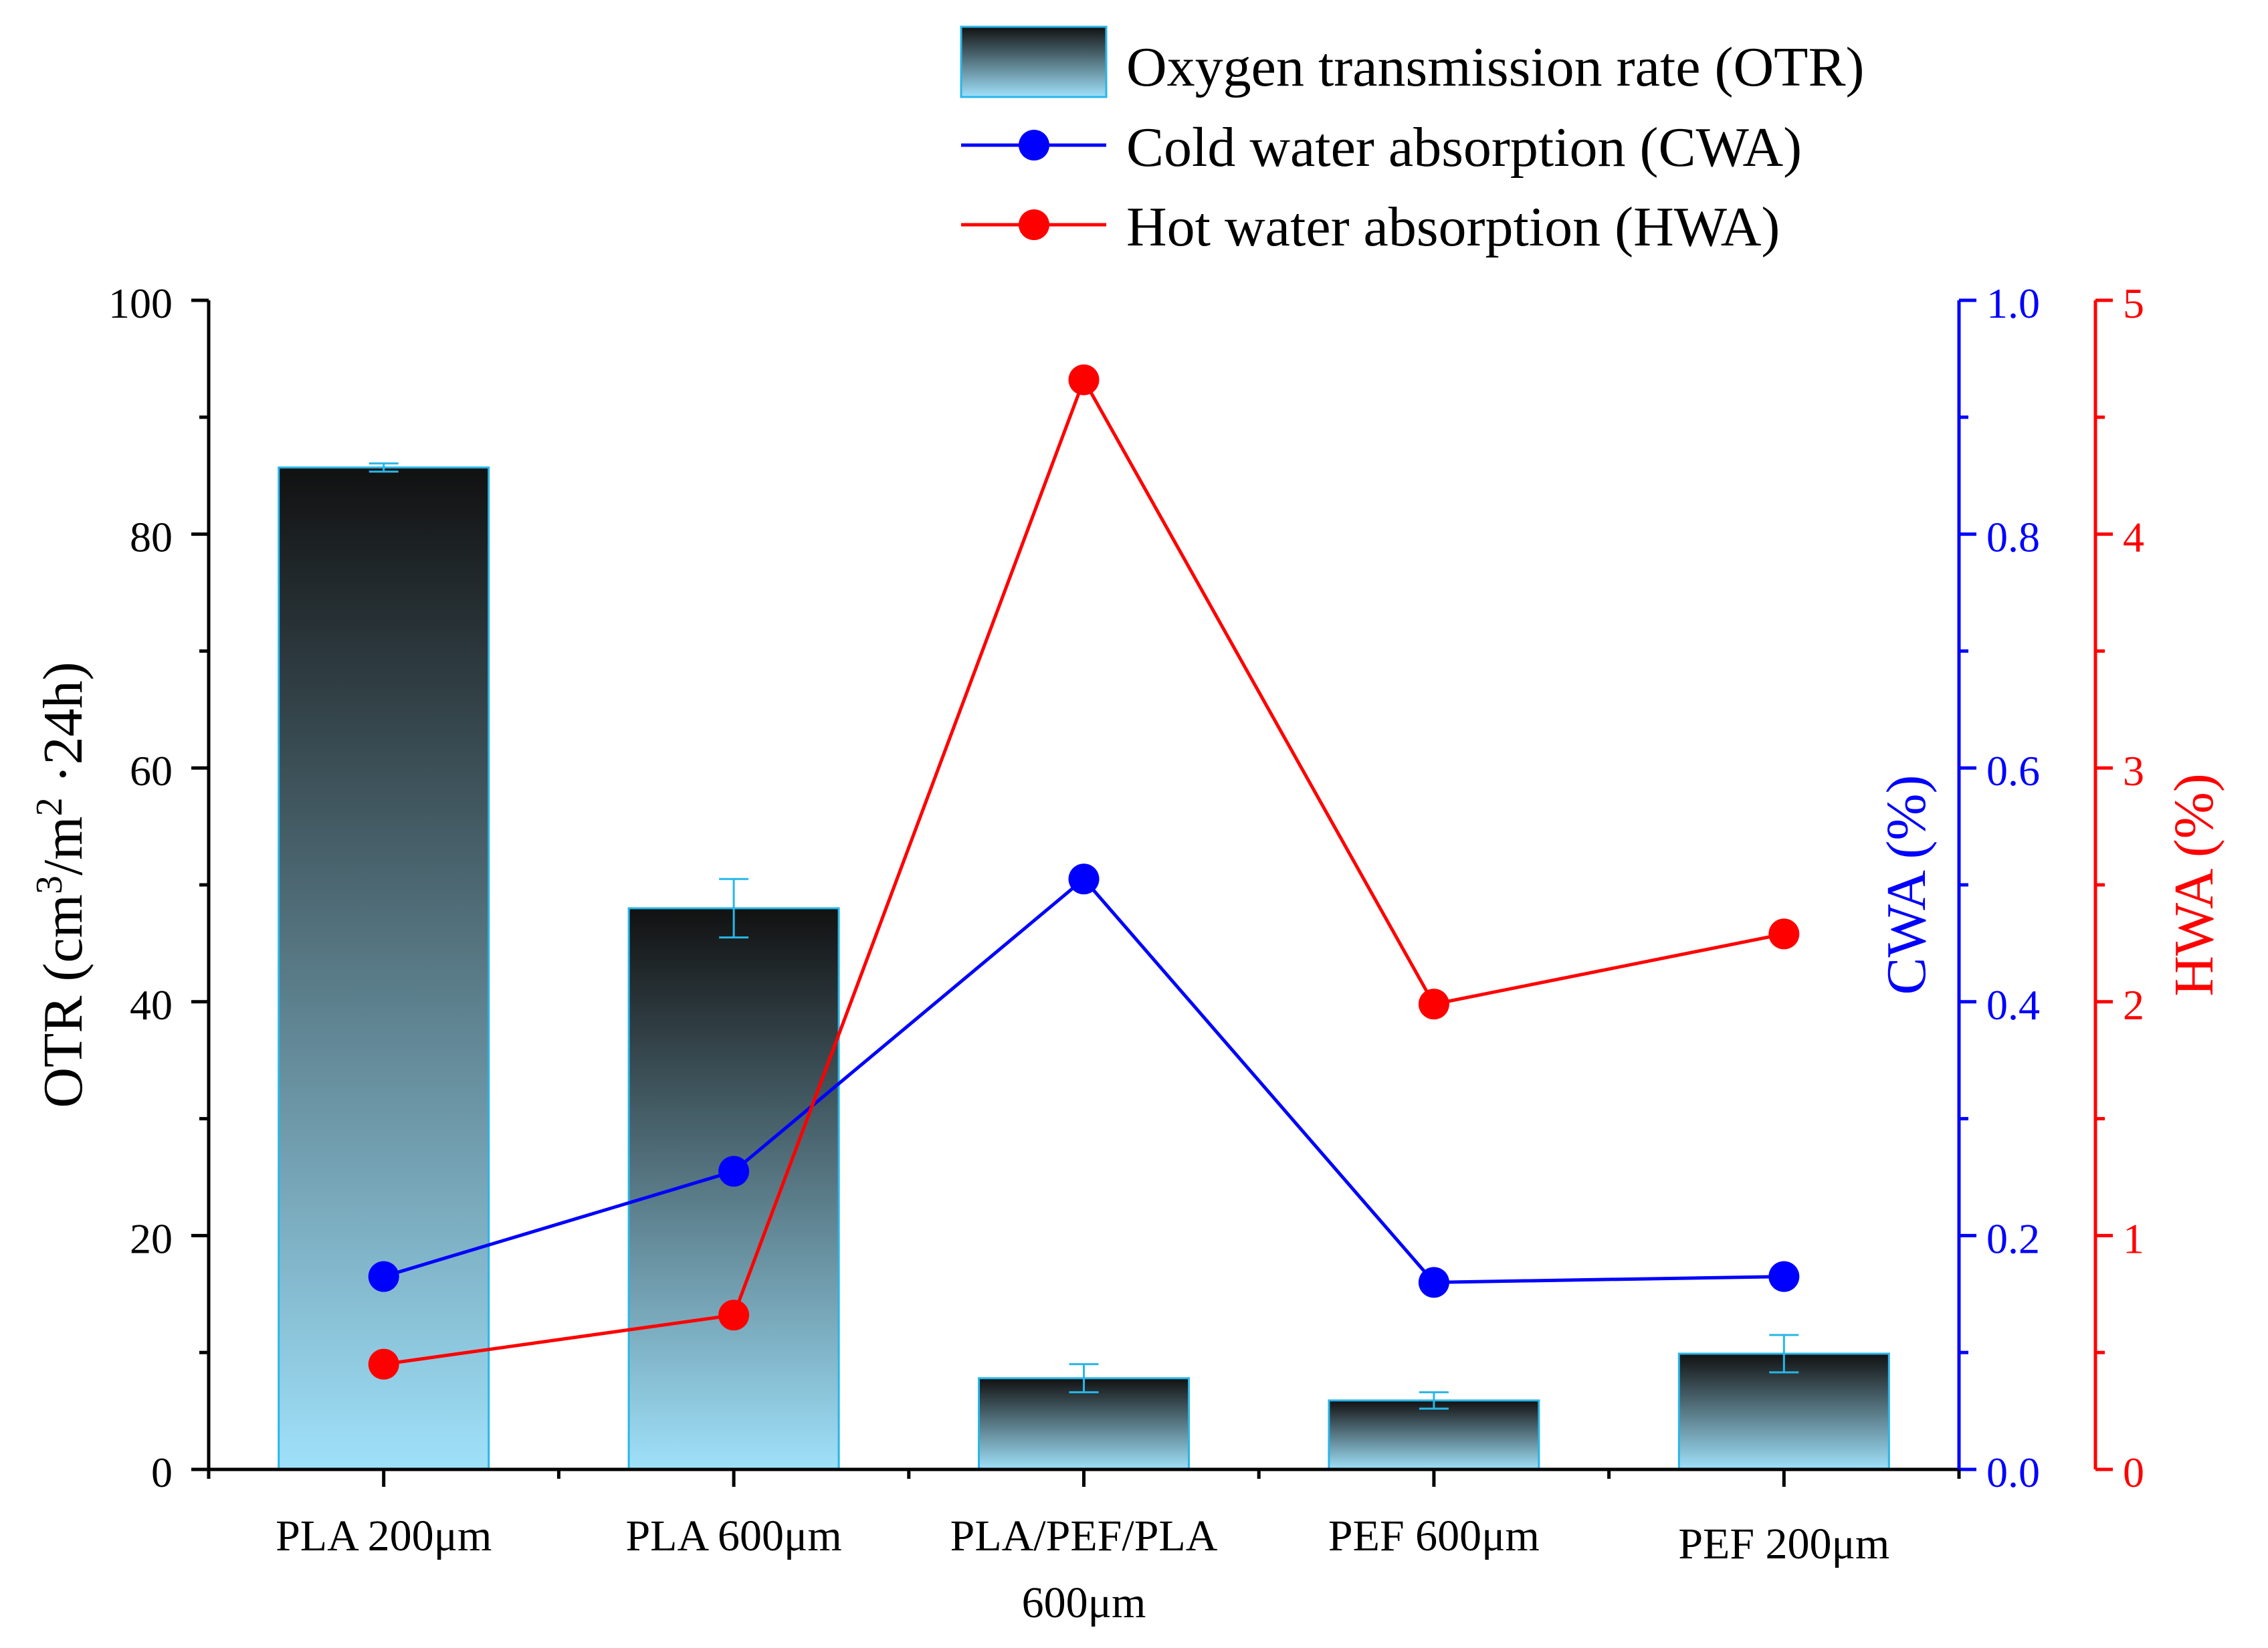 This screenshot has height=1648, width=2268. Describe the element at coordinates (1034, 145) in the screenshot. I see `legend-cwa-marker` at that location.